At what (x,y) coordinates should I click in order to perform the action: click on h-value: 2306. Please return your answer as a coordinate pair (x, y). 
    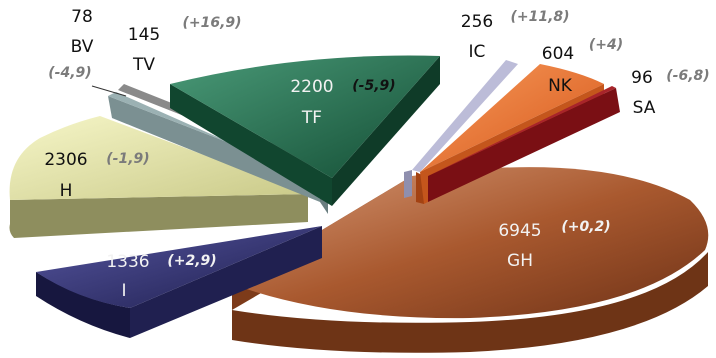
    Looking at the image, I should click on (65, 160).